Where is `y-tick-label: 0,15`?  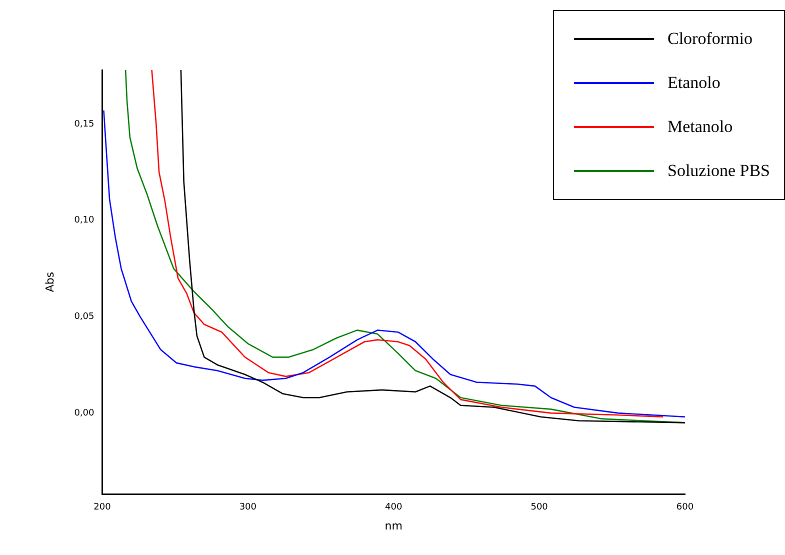 y-tick-label: 0,15 is located at coordinates (84, 124).